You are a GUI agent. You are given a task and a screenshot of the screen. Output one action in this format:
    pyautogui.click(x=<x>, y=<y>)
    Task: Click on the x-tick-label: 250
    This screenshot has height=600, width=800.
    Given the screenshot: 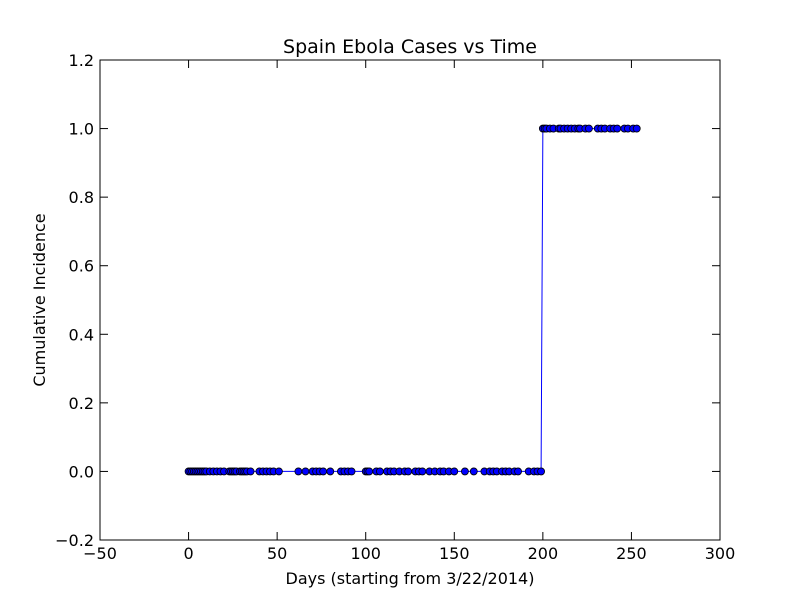 What is the action you would take?
    pyautogui.click(x=631, y=553)
    